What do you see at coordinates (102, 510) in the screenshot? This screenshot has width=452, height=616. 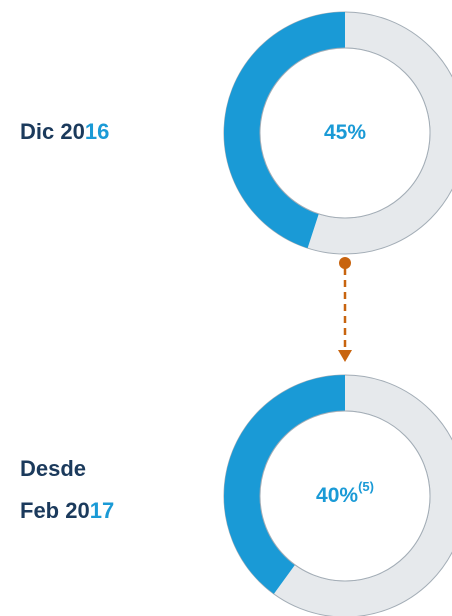 I see `label-part: 17` at bounding box center [102, 510].